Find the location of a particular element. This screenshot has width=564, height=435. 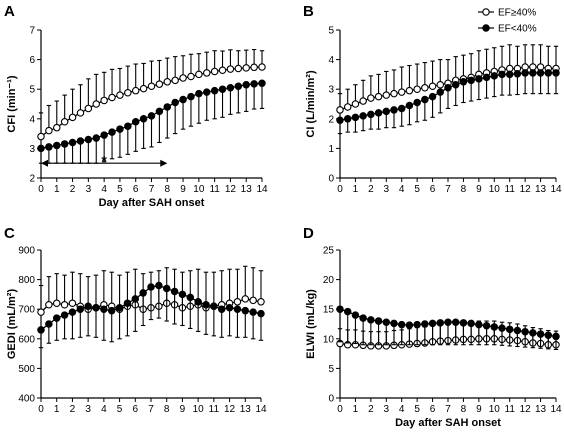

y-tick-label: 5 is located at coordinates (32, 90).